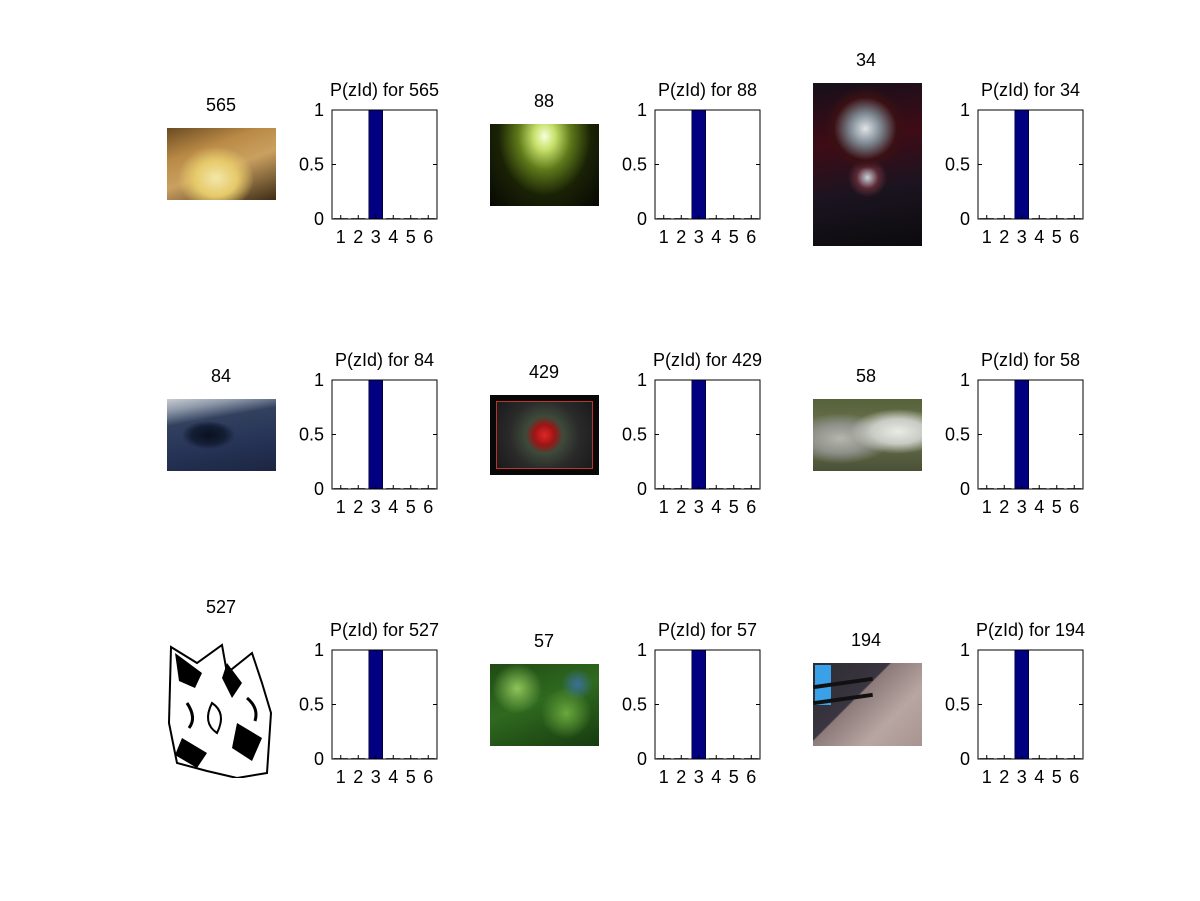 This screenshot has width=1200, height=901. Describe the element at coordinates (866, 376) in the screenshot. I see `image-title: 58` at that location.